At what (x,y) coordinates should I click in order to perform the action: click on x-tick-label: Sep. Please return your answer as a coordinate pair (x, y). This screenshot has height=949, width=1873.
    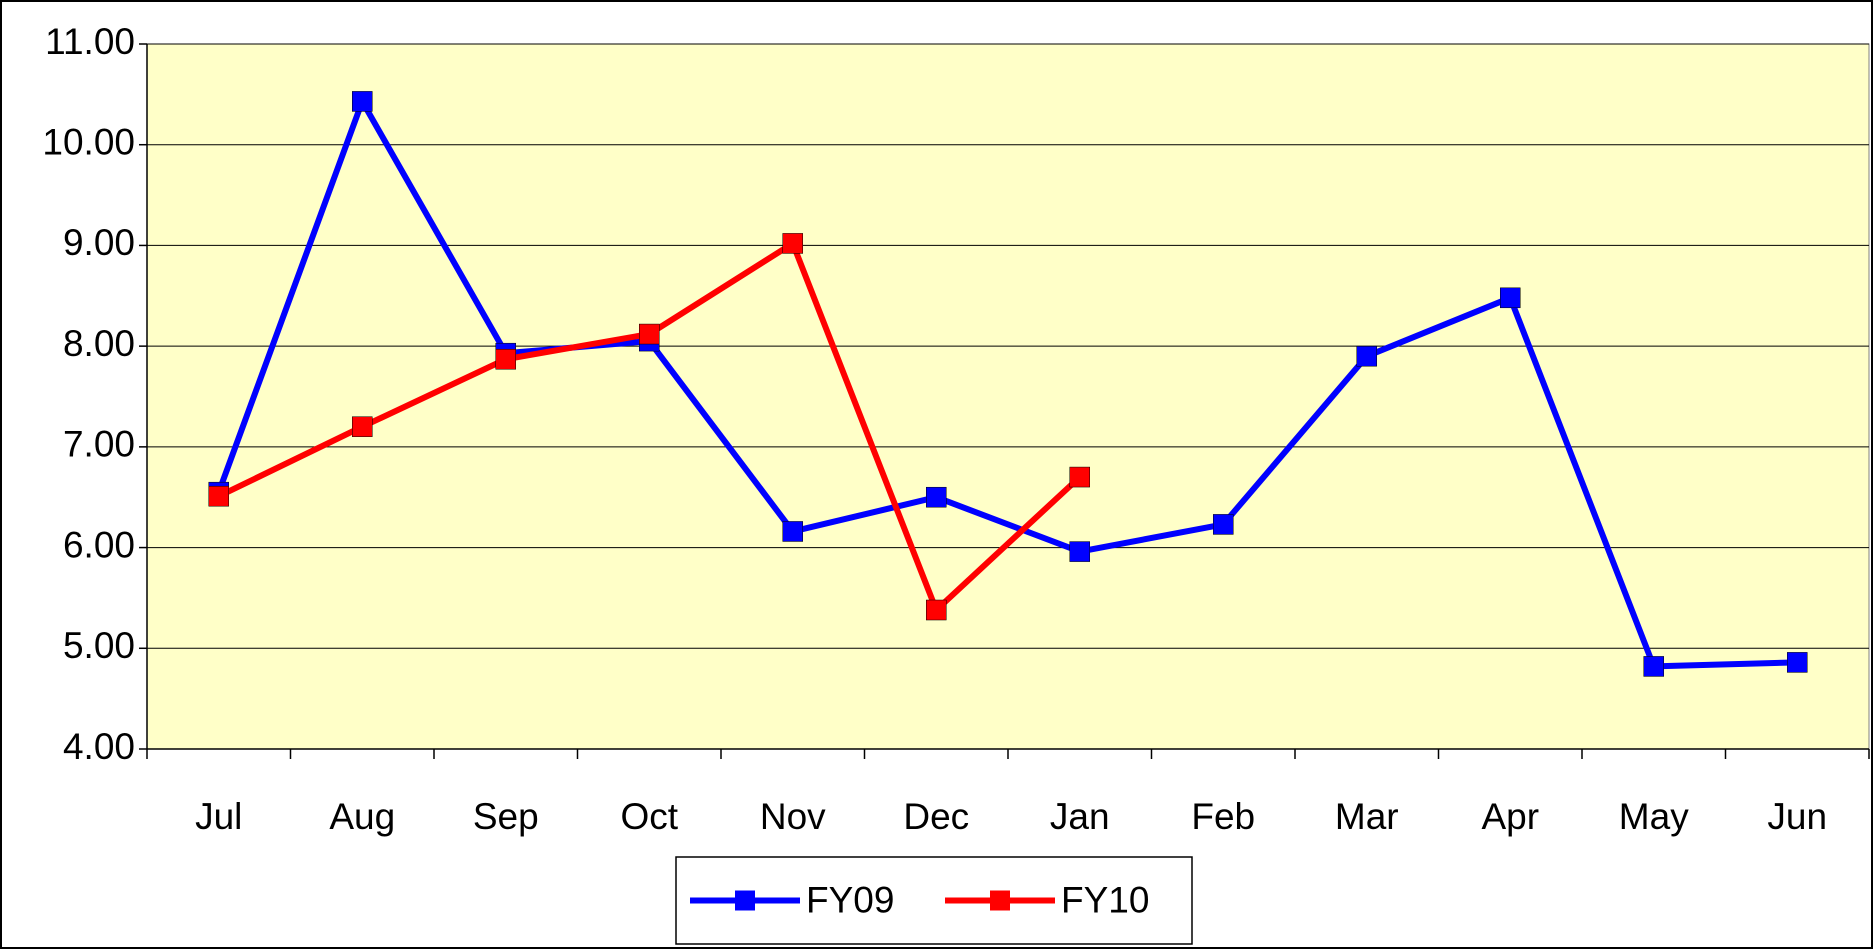
    Looking at the image, I should click on (506, 816).